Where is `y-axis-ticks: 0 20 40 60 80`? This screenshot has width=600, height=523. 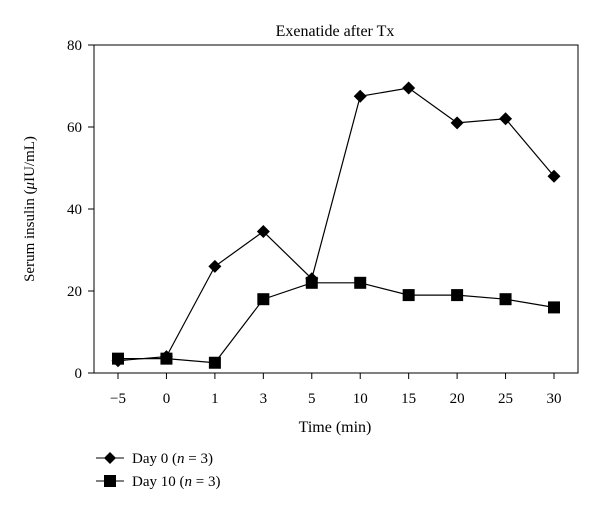 y-axis-ticks: 0 20 40 60 80 is located at coordinates (80, 210).